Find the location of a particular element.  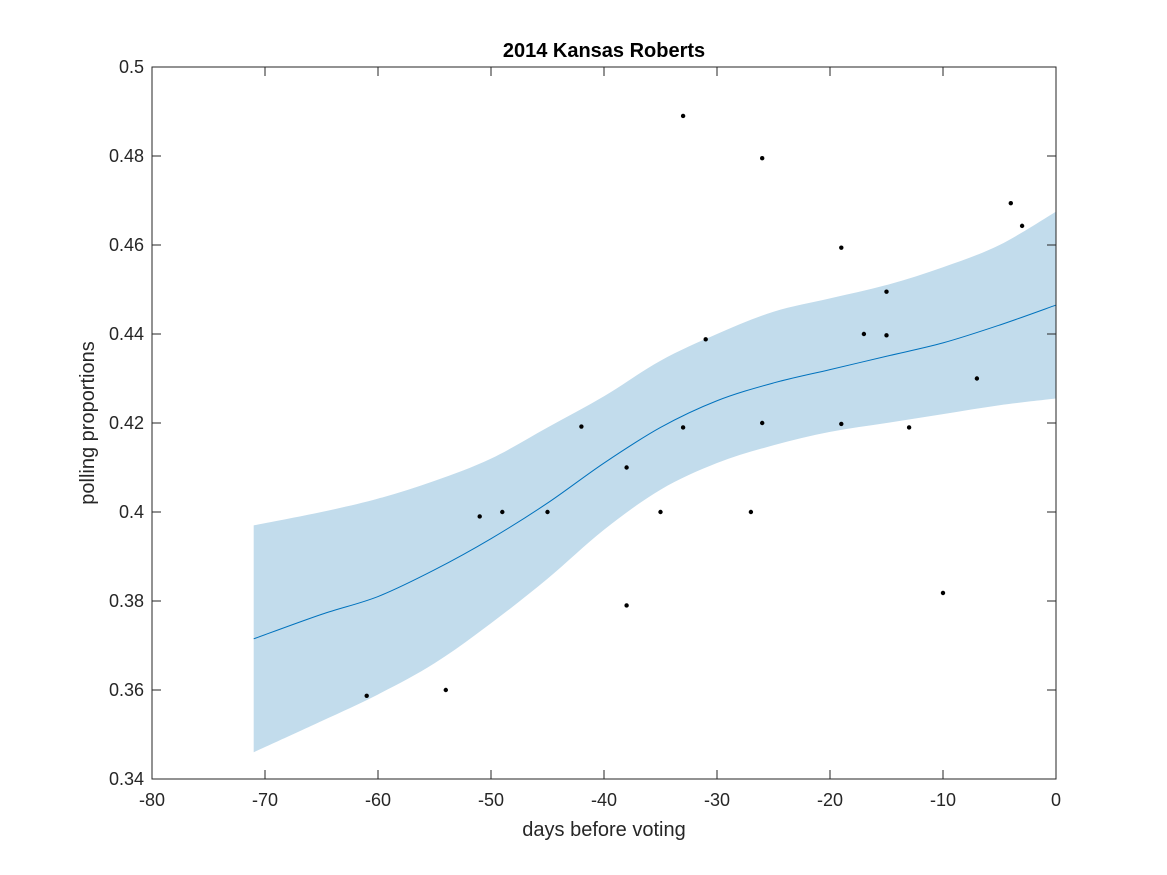

y-tick-label: 0.36 is located at coordinates (126, 690).